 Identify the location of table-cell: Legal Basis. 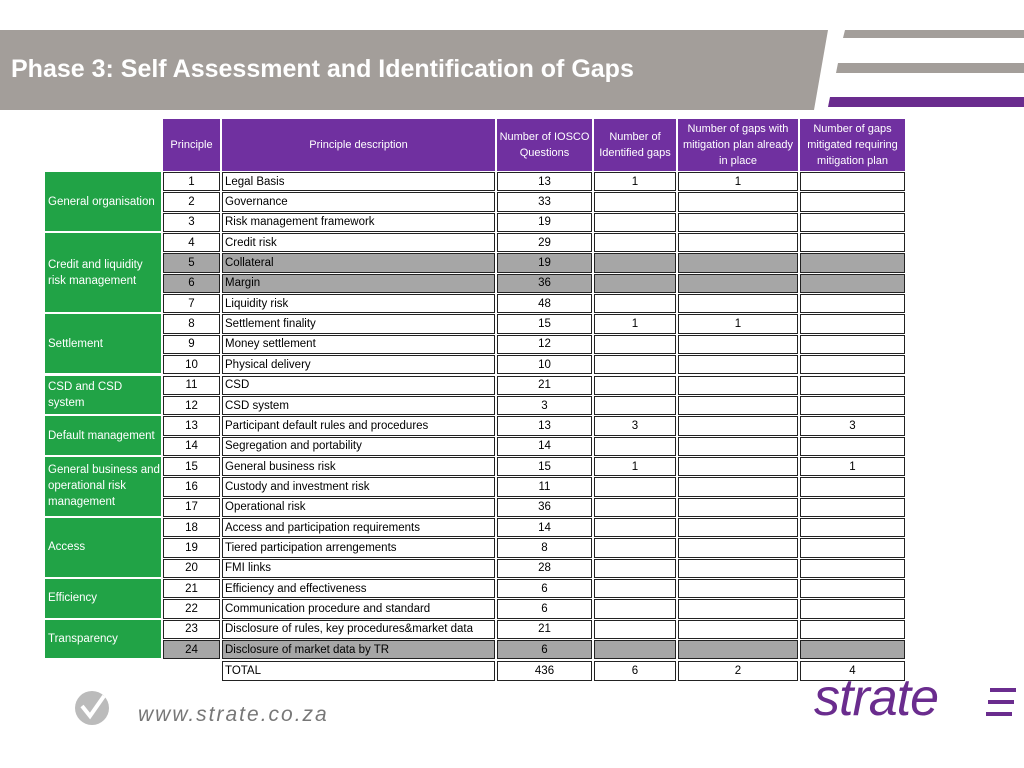
(358, 182).